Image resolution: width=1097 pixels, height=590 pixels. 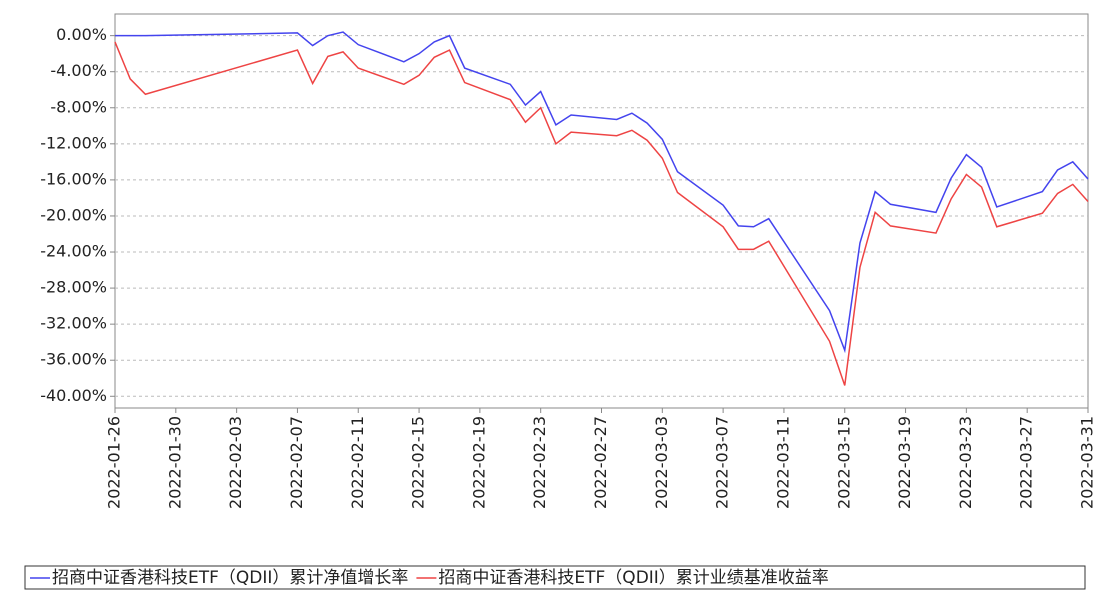 I want to click on y-tick-label: -4.00%, so click(x=78, y=70).